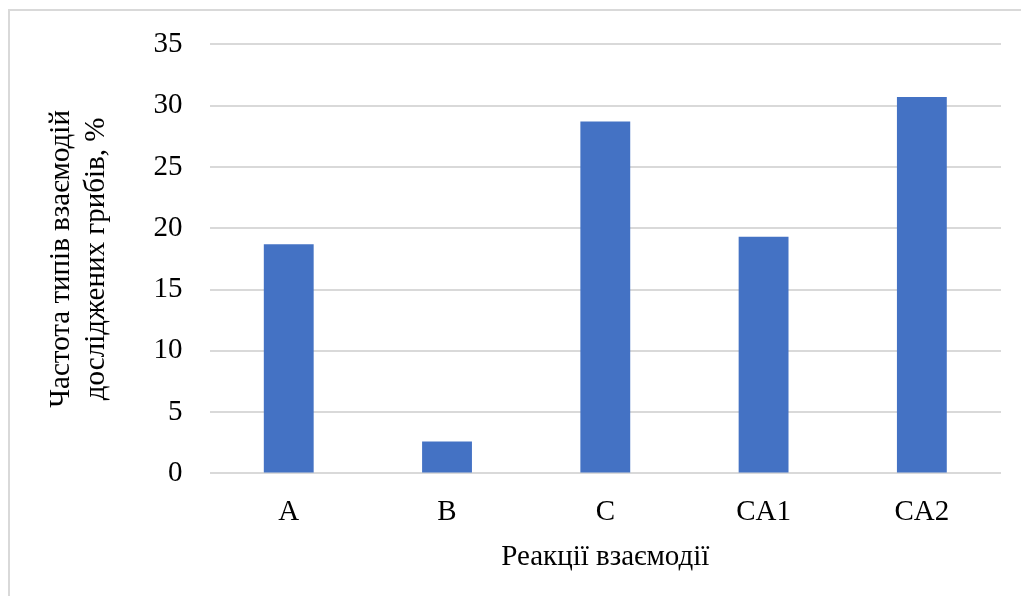  Describe the element at coordinates (168, 42) in the screenshot. I see `y-tick-label: 35` at that location.